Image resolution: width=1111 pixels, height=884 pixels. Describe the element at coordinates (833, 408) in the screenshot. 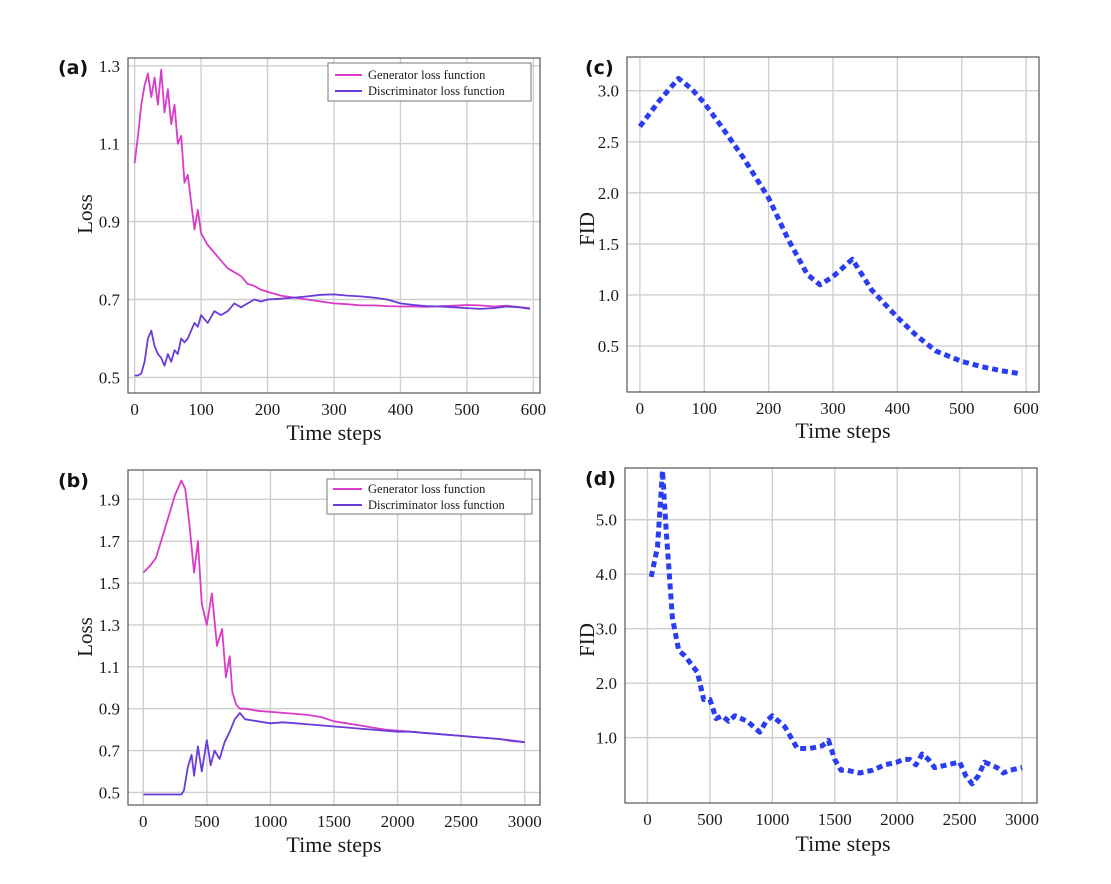

I see `panel-c-x-tick-label: 300` at that location.